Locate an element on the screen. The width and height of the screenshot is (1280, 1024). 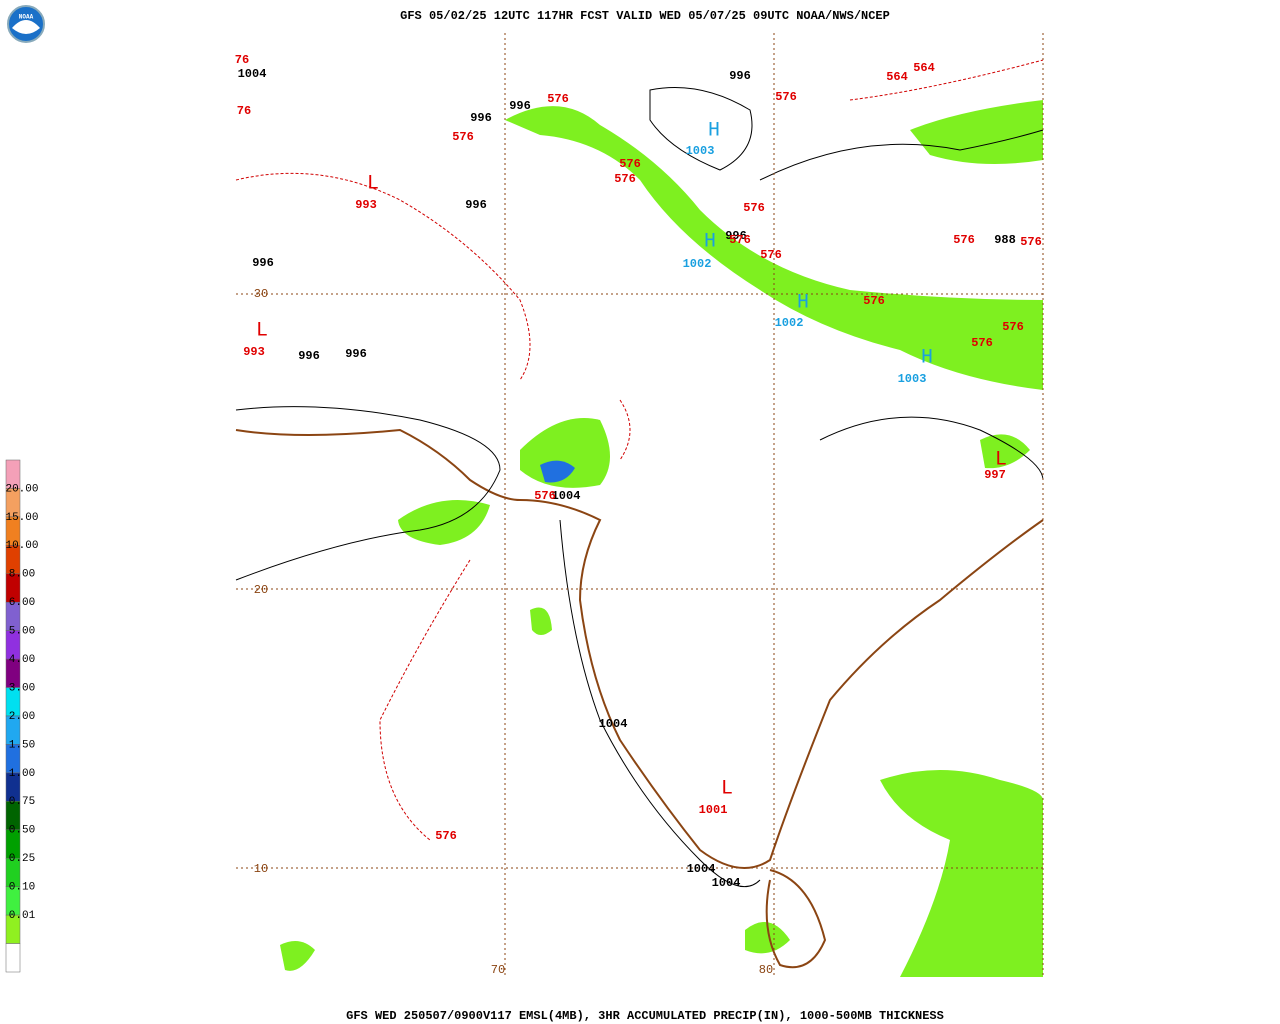
low-value: 997 is located at coordinates (995, 475).